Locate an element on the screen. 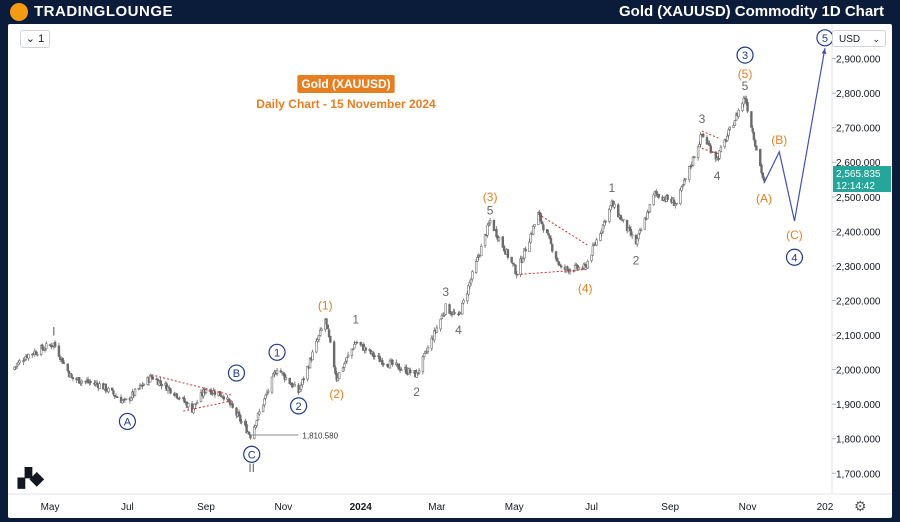 This screenshot has width=900, height=522. interval-value: 1 is located at coordinates (41, 39).